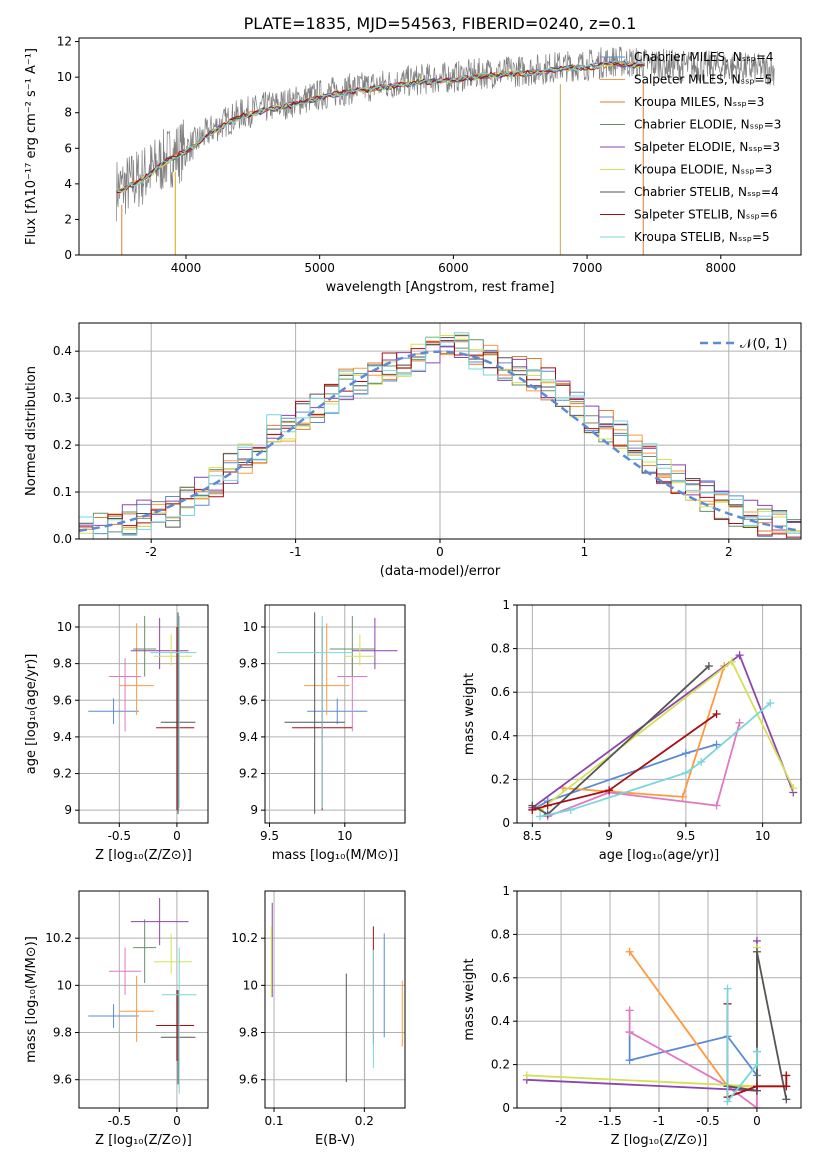  What do you see at coordinates (609, 836) in the screenshot?
I see `x-tick-label: 9` at bounding box center [609, 836].